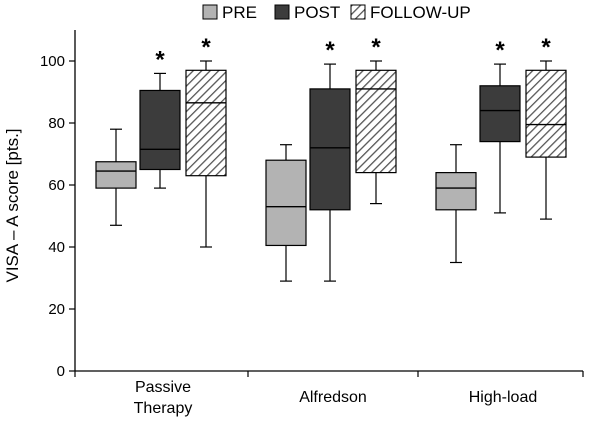 This screenshot has width=597, height=422. I want to click on legend-item-post: POST, so click(307, 12).